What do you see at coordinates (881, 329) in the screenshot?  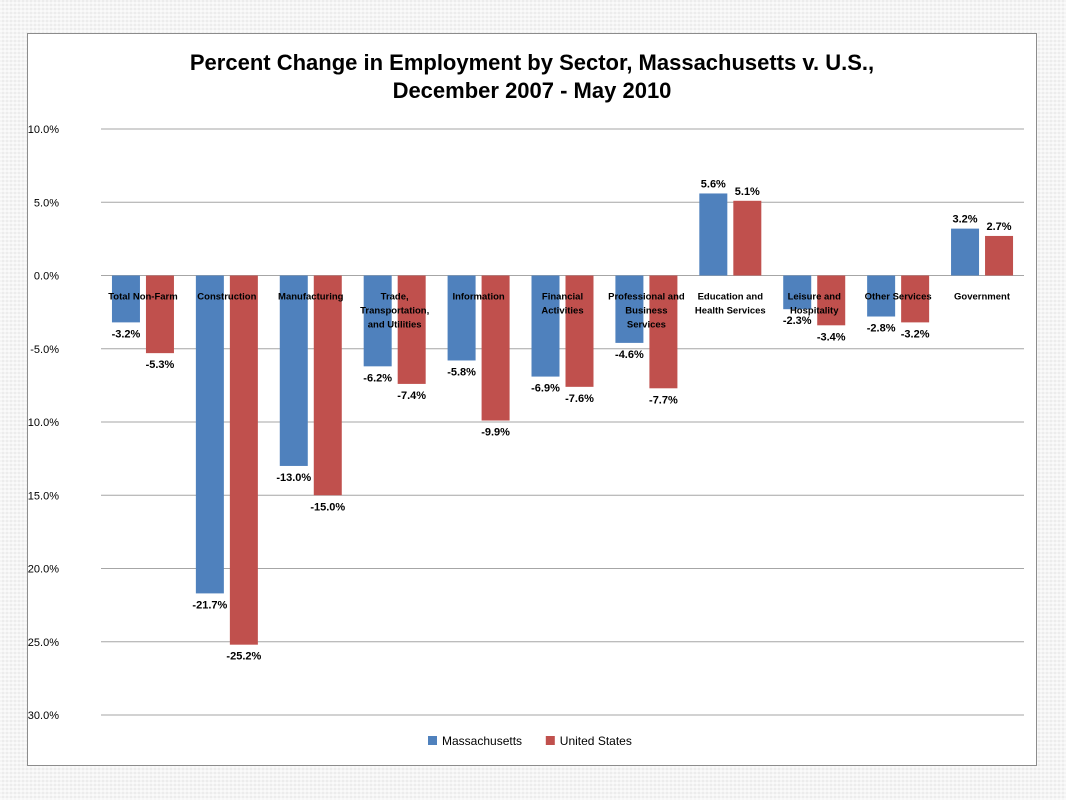 I see `data-label: -2.8%` at bounding box center [881, 329].